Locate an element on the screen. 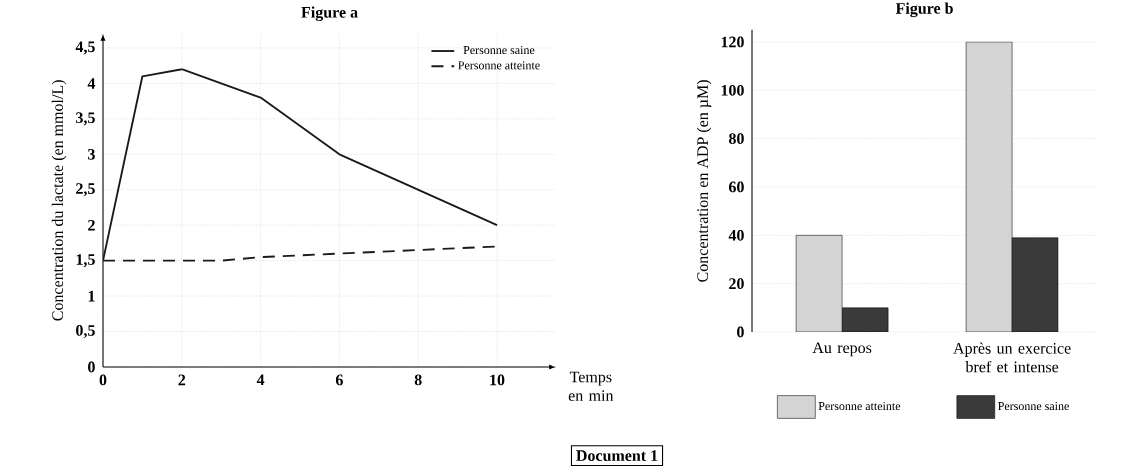 Image resolution: width=1141 pixels, height=468 pixels. y-tick-label: 40 is located at coordinates (736, 235).